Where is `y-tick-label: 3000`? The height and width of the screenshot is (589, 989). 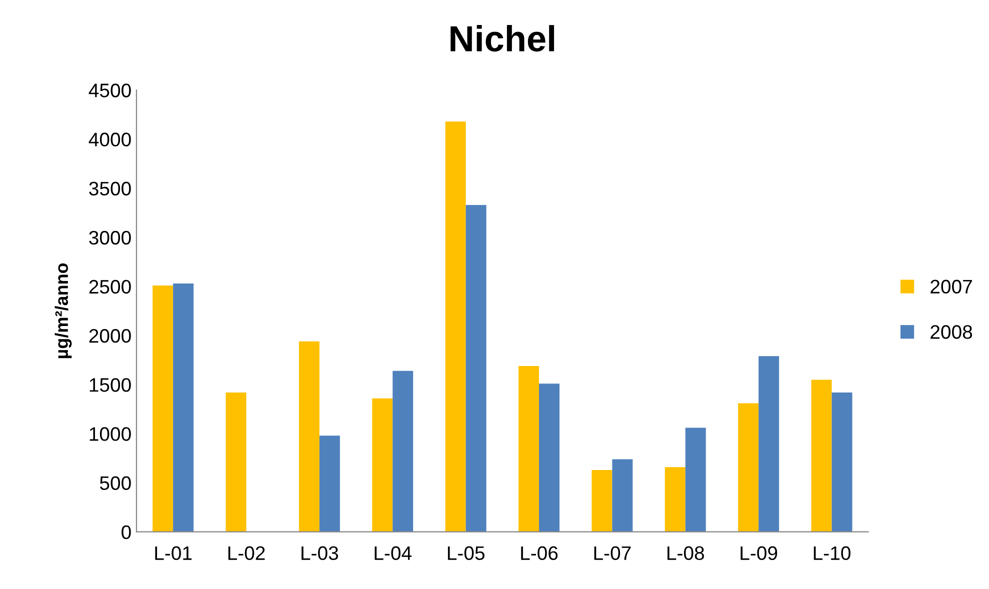 y-tick-label: 3000 is located at coordinates (110, 237).